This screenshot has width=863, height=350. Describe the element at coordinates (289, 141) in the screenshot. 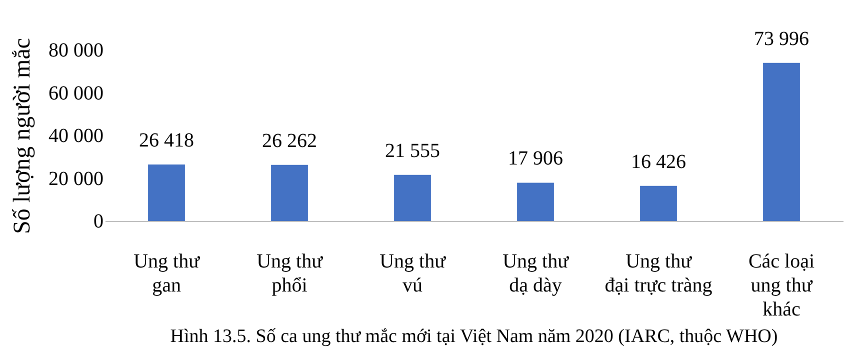

I see `data-label: 26 262` at that location.